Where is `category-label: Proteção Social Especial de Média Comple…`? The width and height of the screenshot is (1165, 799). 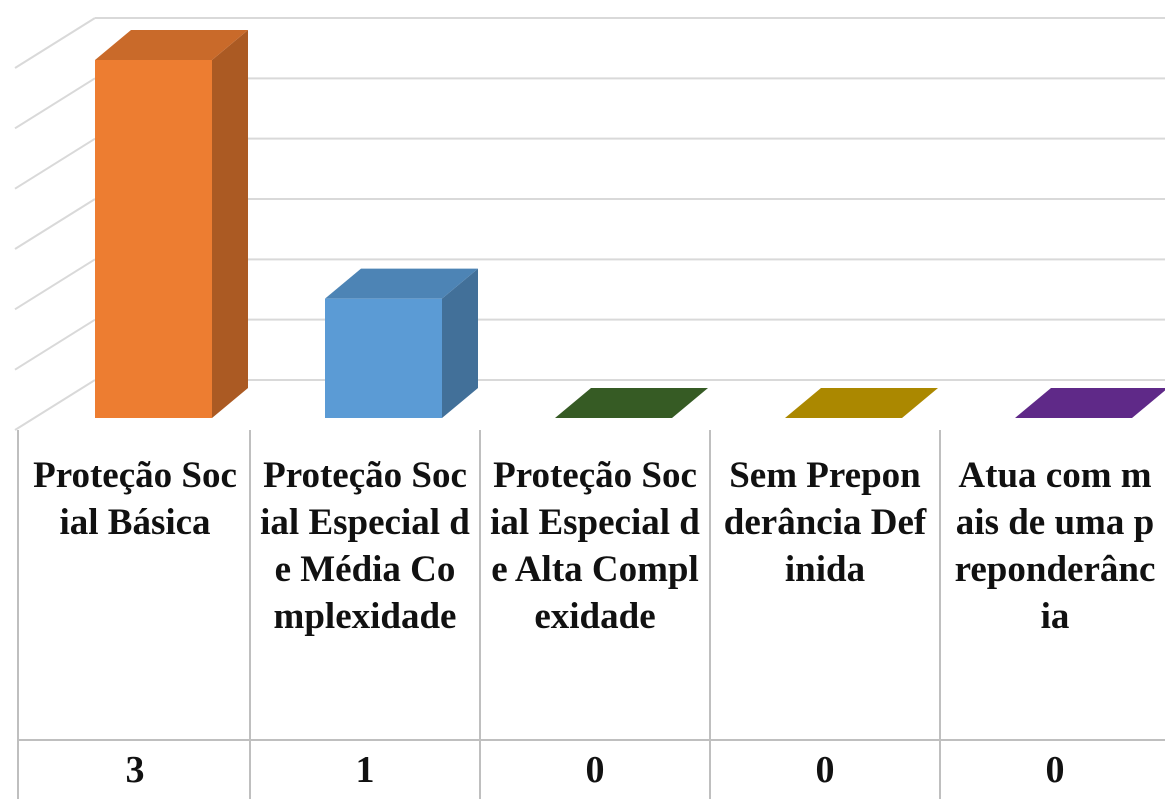
category-label: Proteção Social Especial de Média Comple… is located at coordinates (365, 546).